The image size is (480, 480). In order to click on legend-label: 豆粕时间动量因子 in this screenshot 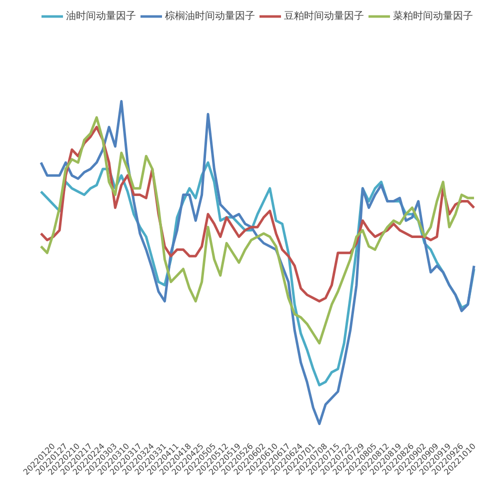, I will do `click(324, 16)`.